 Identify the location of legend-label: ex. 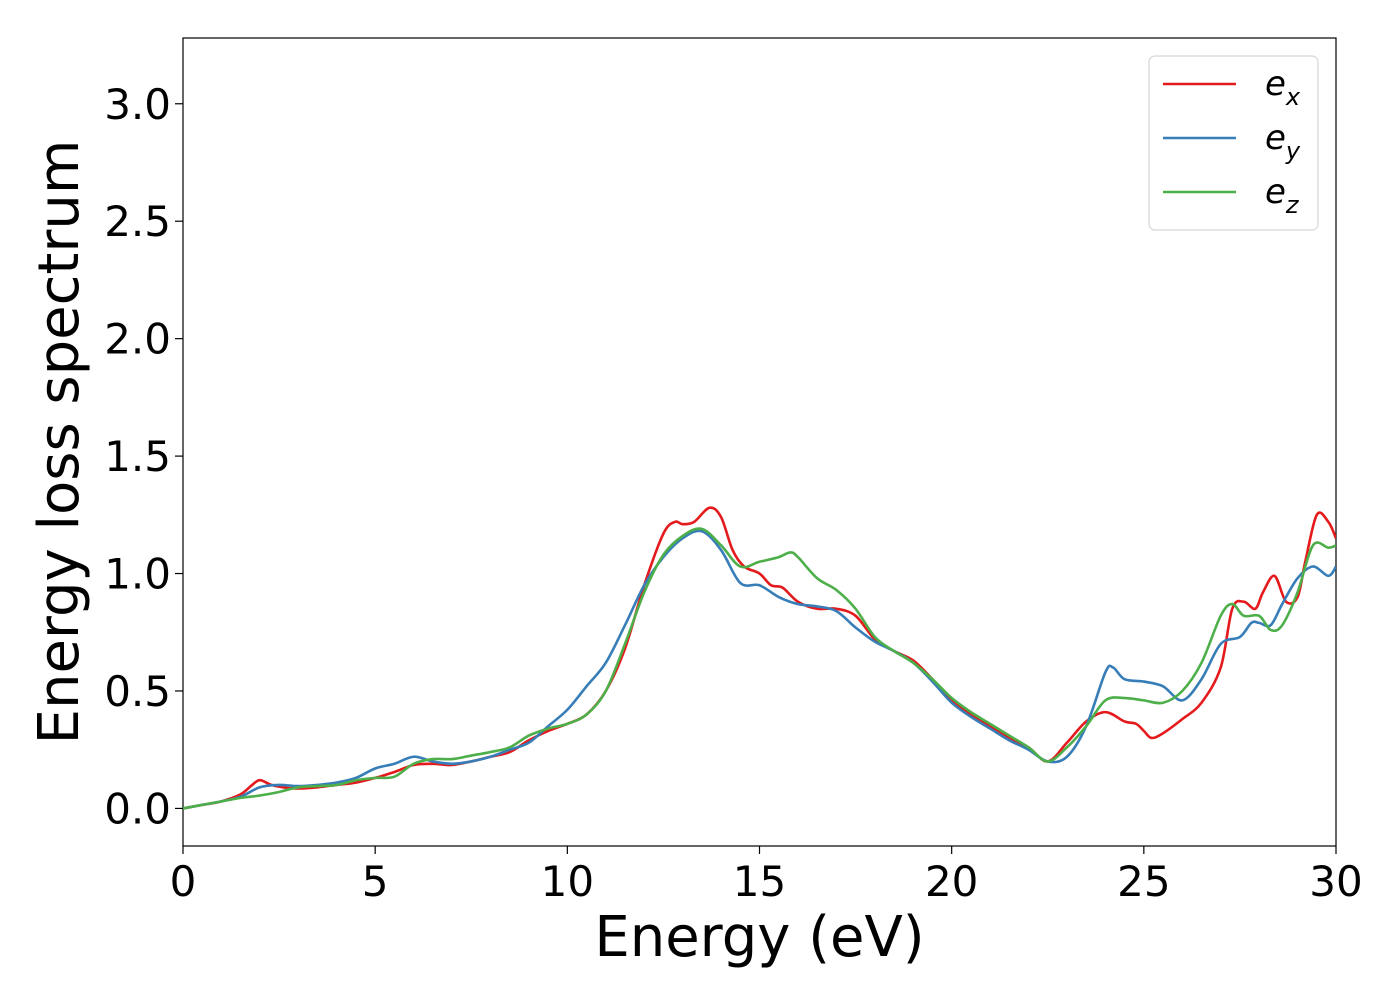
(1283, 87).